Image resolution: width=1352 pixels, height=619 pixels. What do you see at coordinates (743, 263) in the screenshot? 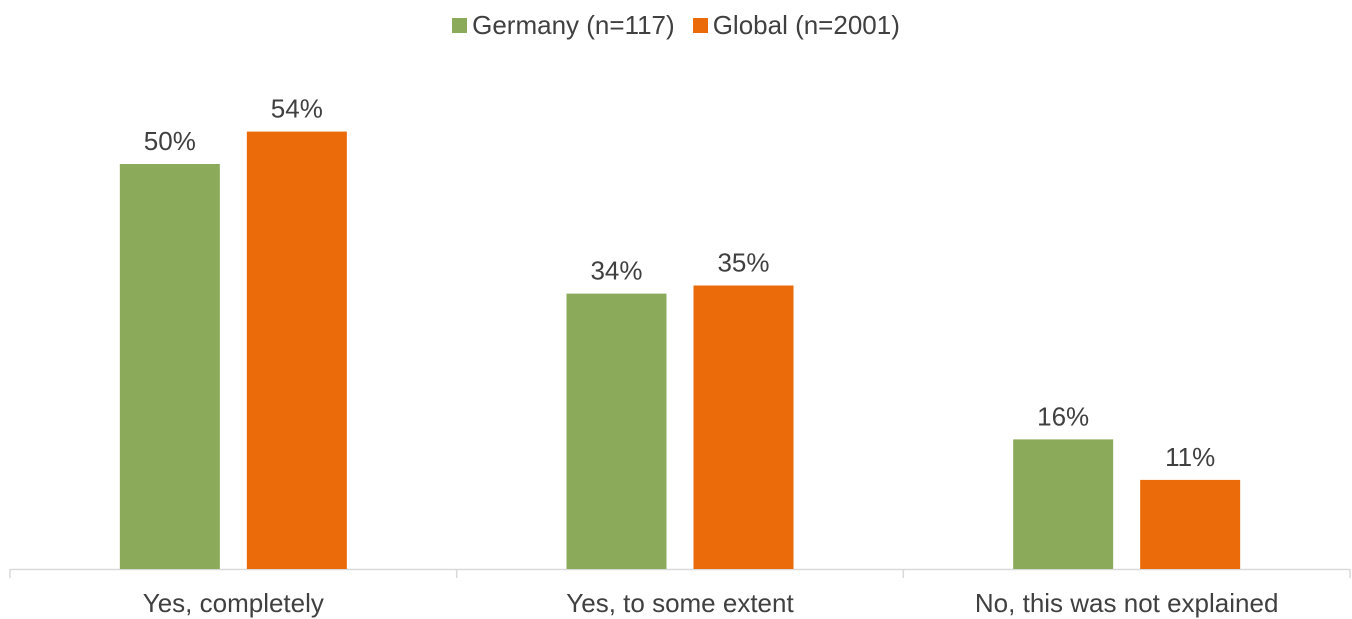
I see `data-label: 35%` at bounding box center [743, 263].